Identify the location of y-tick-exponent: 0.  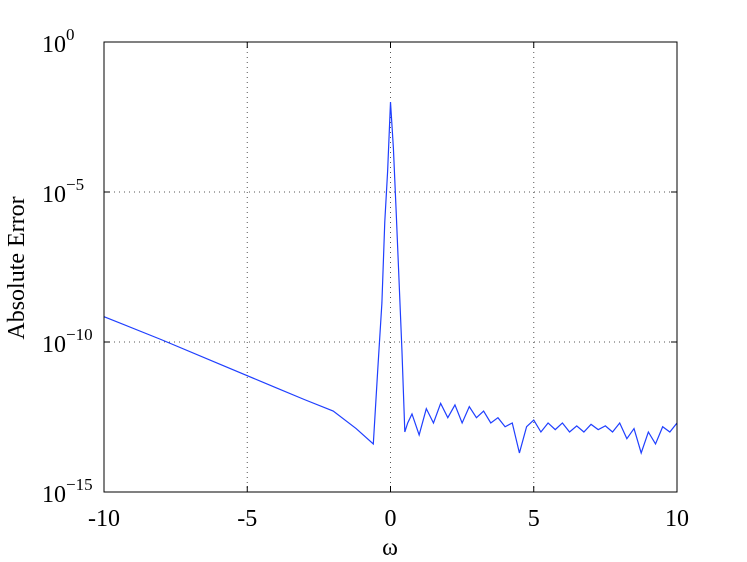
(70, 34).